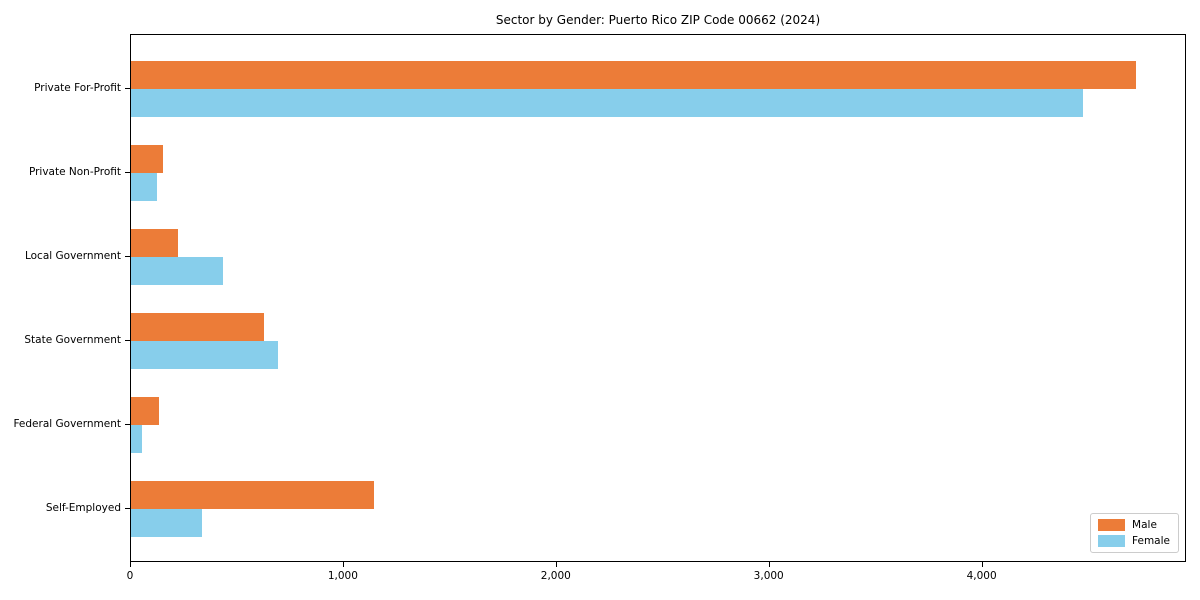  I want to click on x-tick-label: 3,000, so click(768, 576).